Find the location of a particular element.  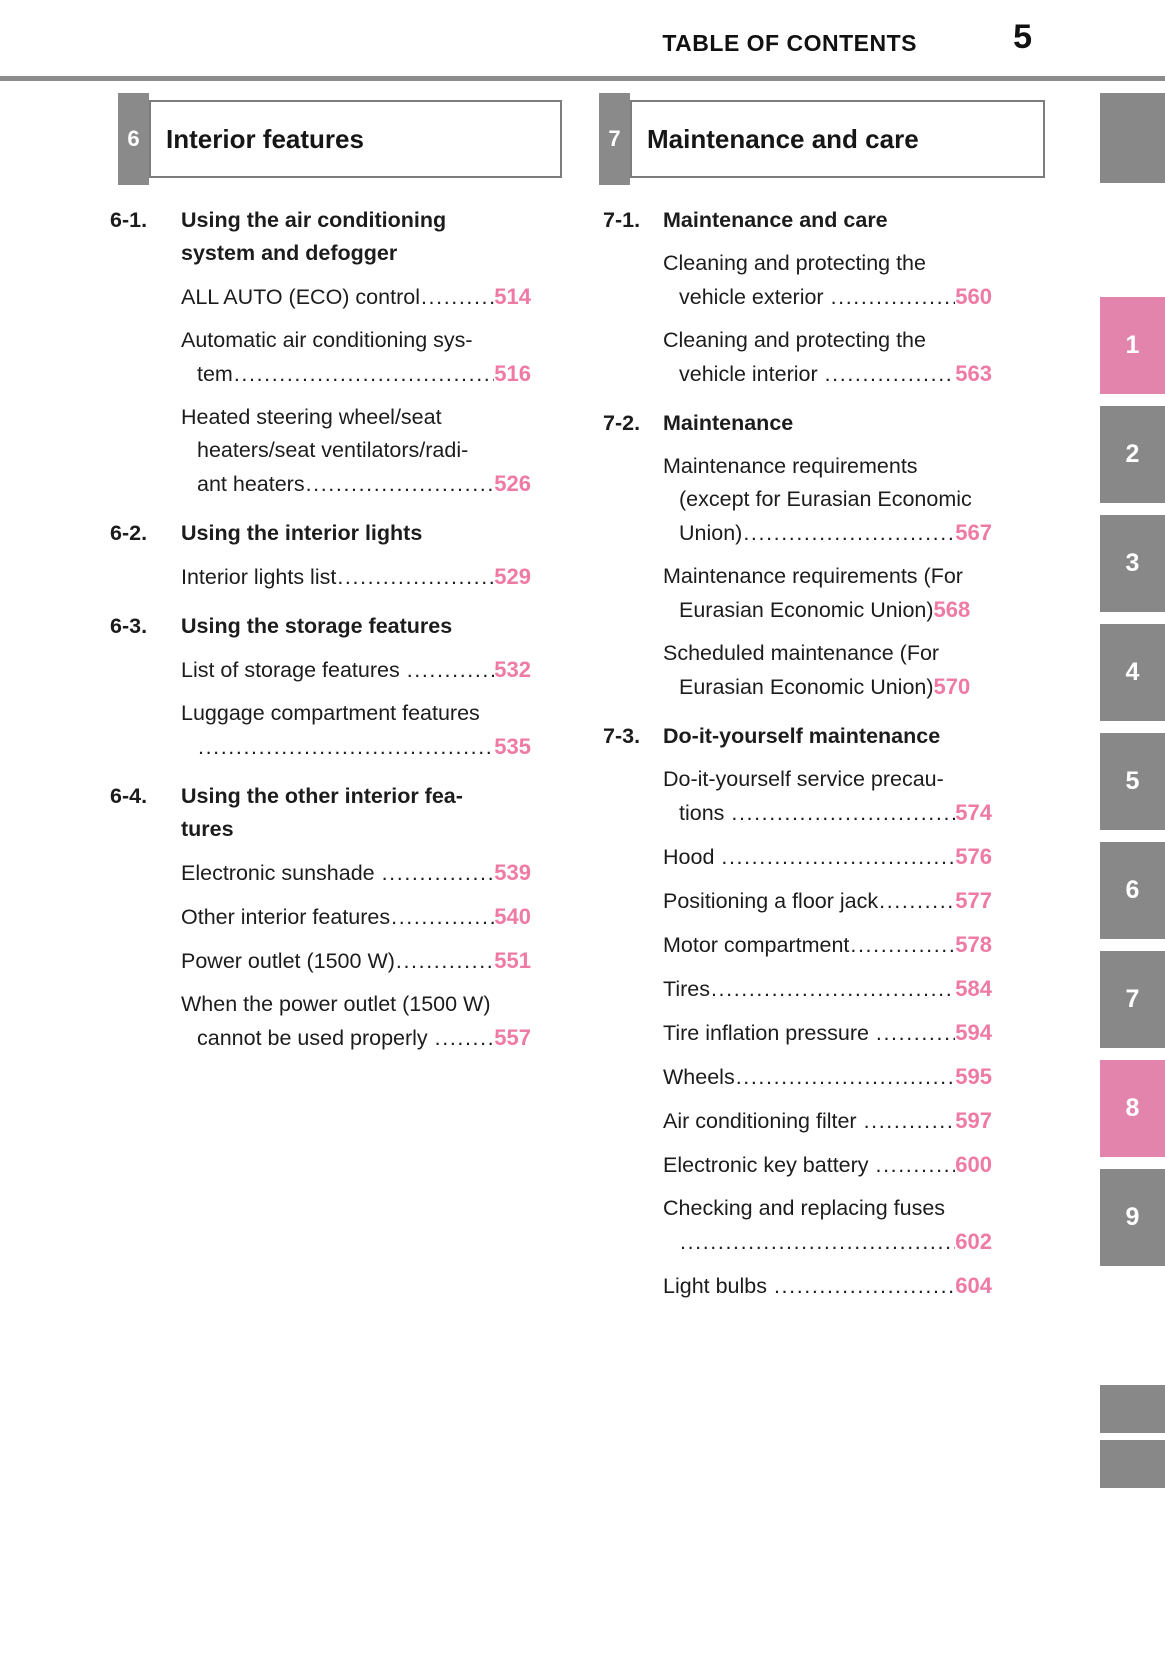

toc-group-number: 7-3. is located at coordinates (622, 736).